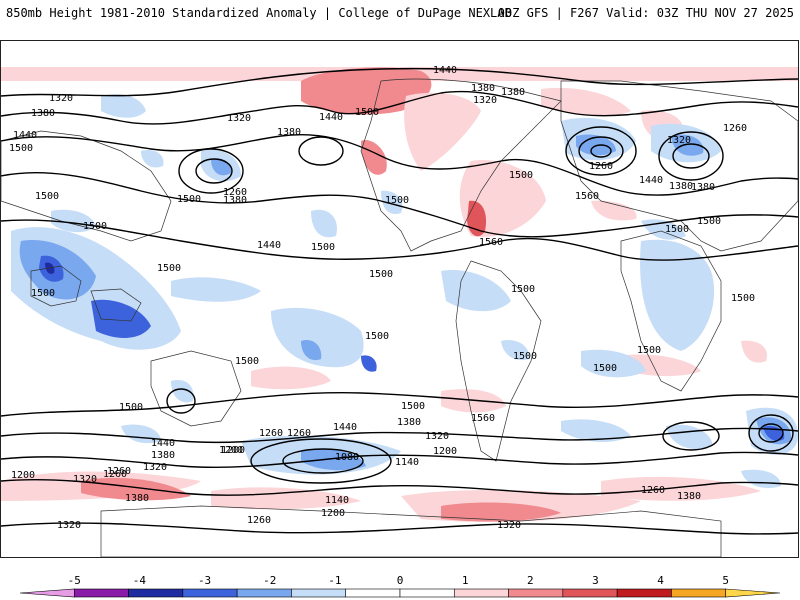 This screenshot has width=800, height=600. I want to click on colorbar-tick-label: 2, so click(530, 580).